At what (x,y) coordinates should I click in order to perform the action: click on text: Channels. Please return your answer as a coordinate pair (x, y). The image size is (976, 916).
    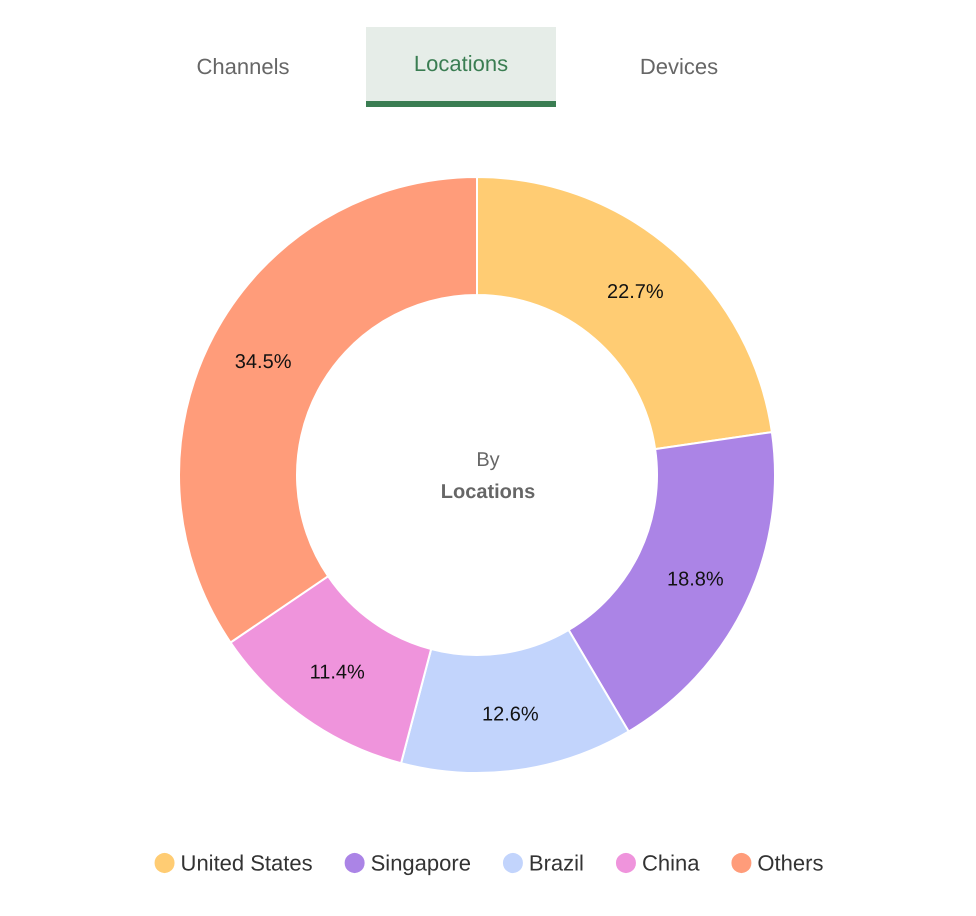
    Looking at the image, I should click on (243, 67).